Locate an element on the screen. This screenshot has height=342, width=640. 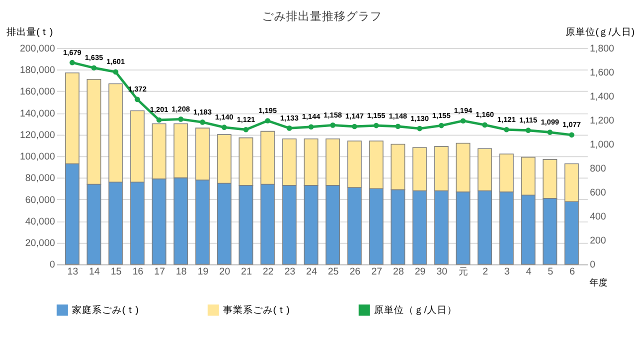
y2-tick-label: 1,200 is located at coordinates (602, 121).